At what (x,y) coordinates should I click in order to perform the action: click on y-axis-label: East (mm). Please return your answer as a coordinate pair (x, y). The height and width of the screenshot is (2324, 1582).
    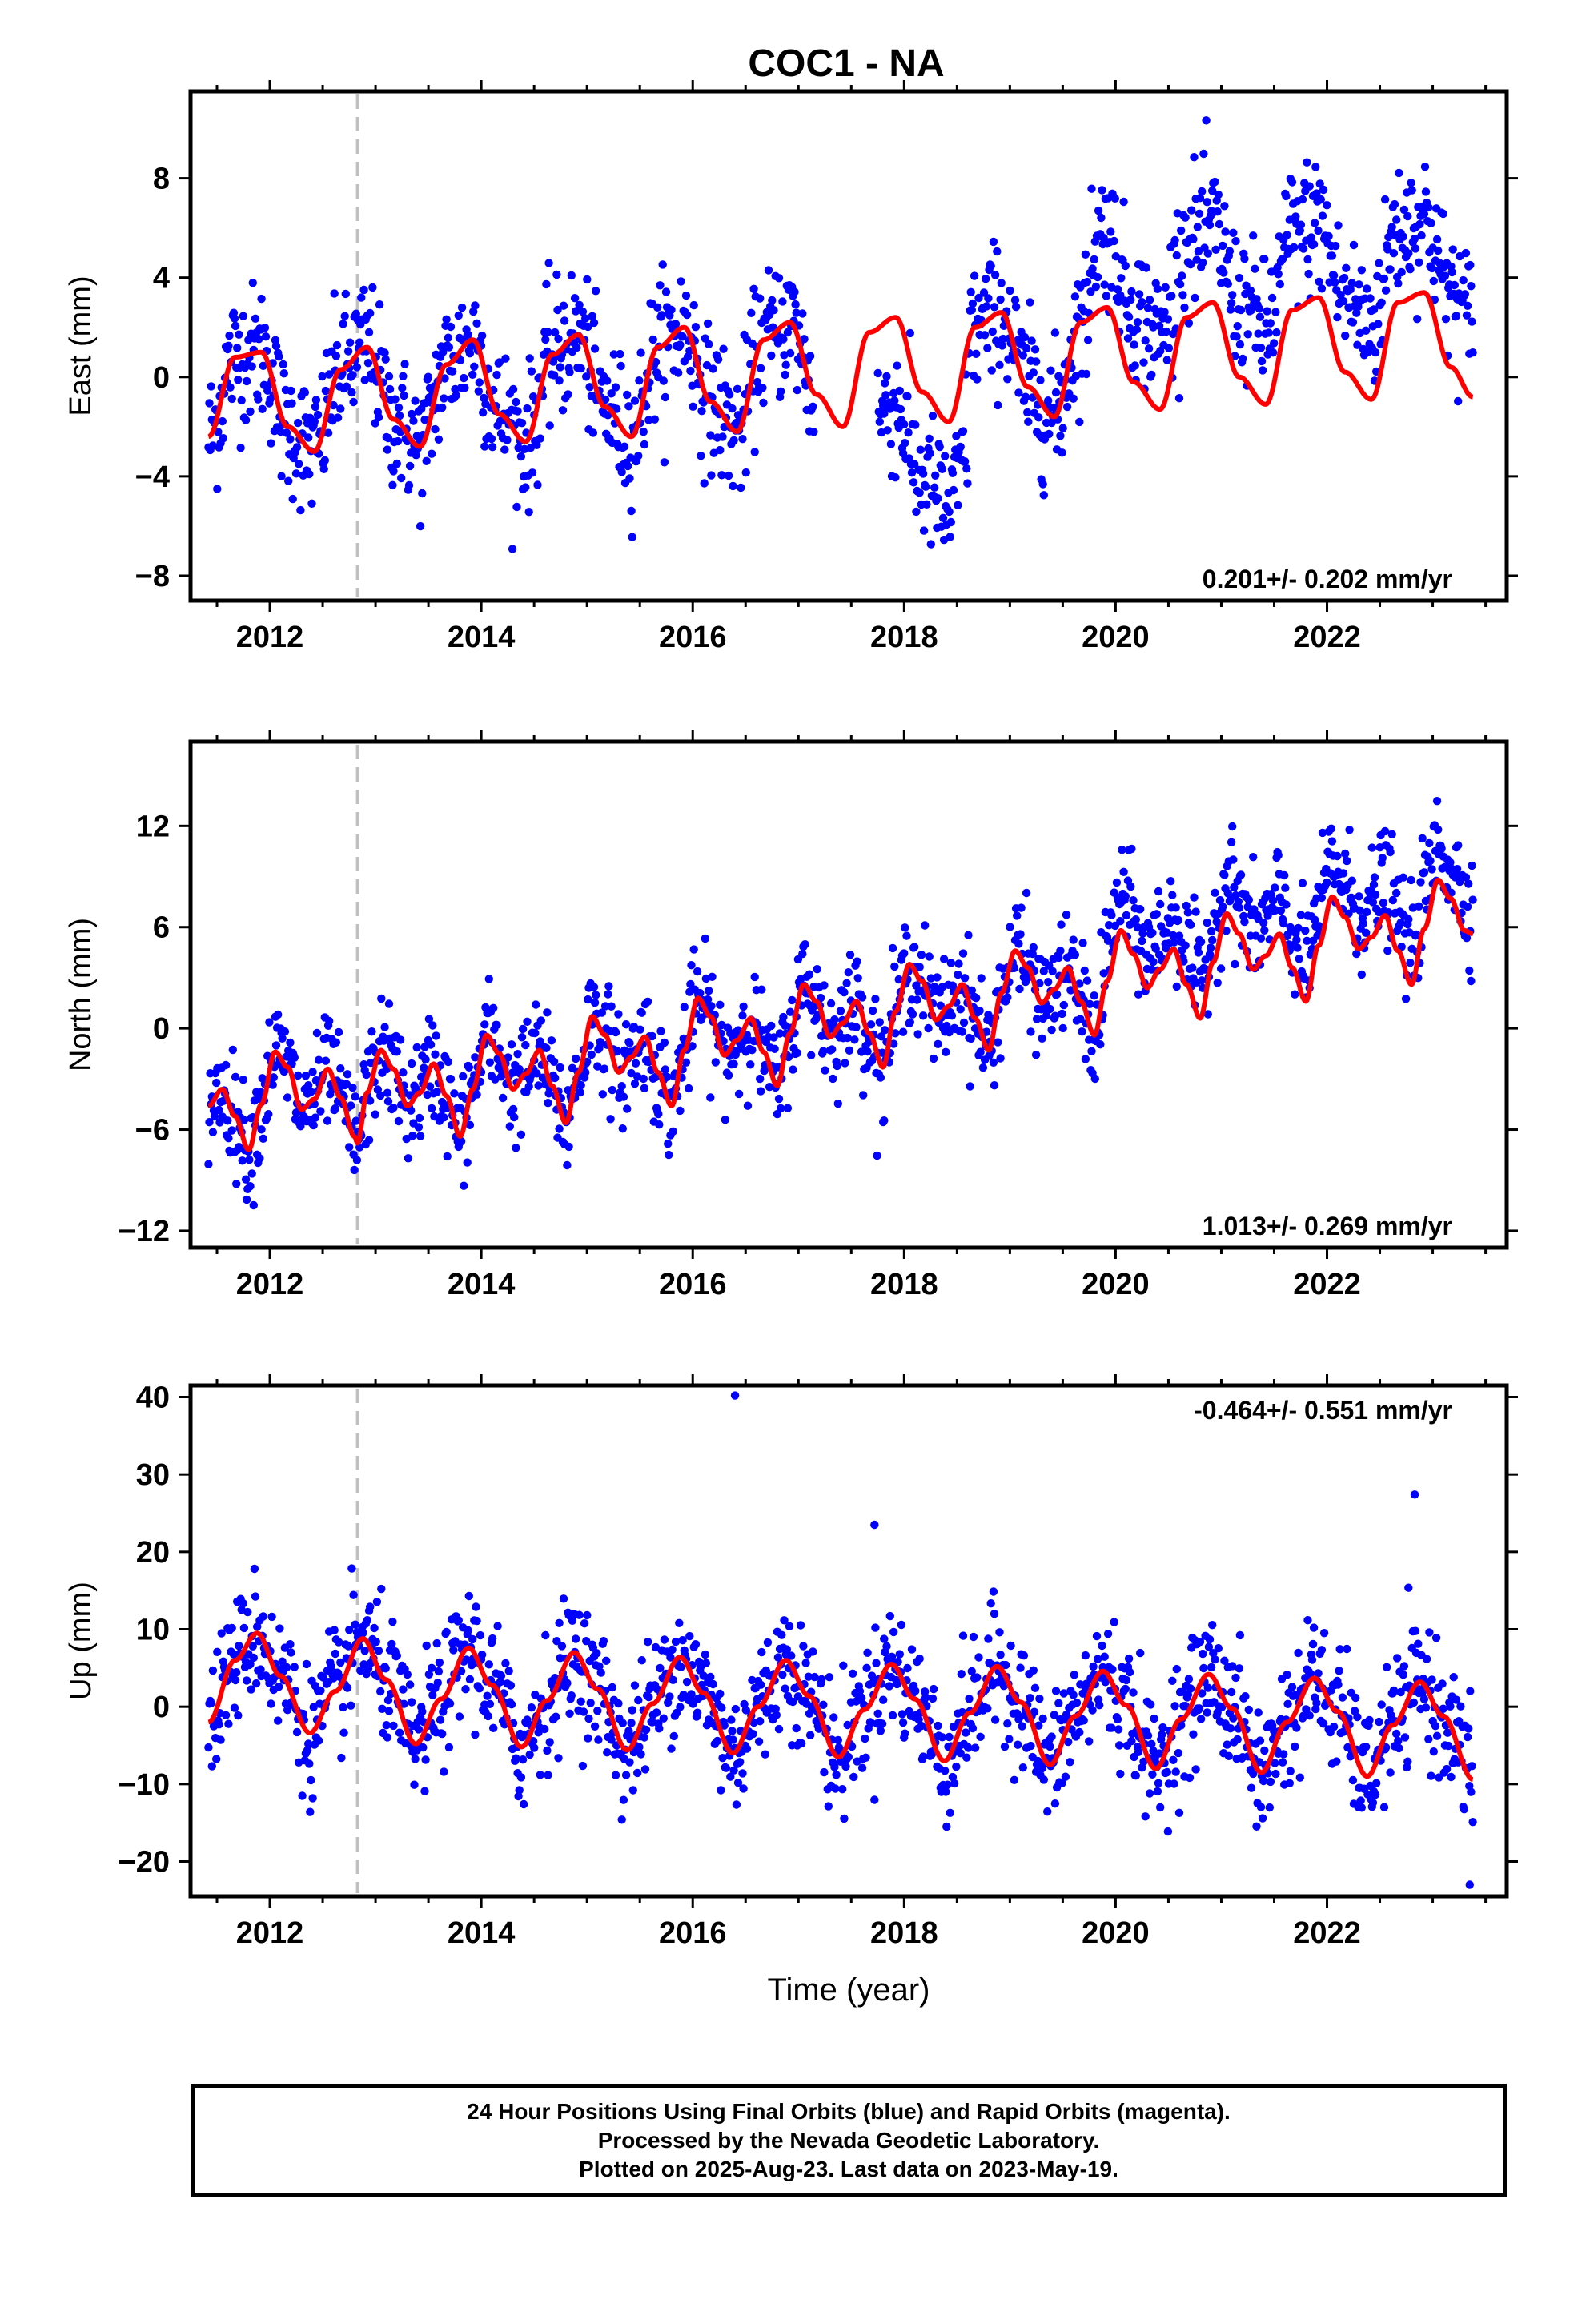
    Looking at the image, I should click on (81, 345).